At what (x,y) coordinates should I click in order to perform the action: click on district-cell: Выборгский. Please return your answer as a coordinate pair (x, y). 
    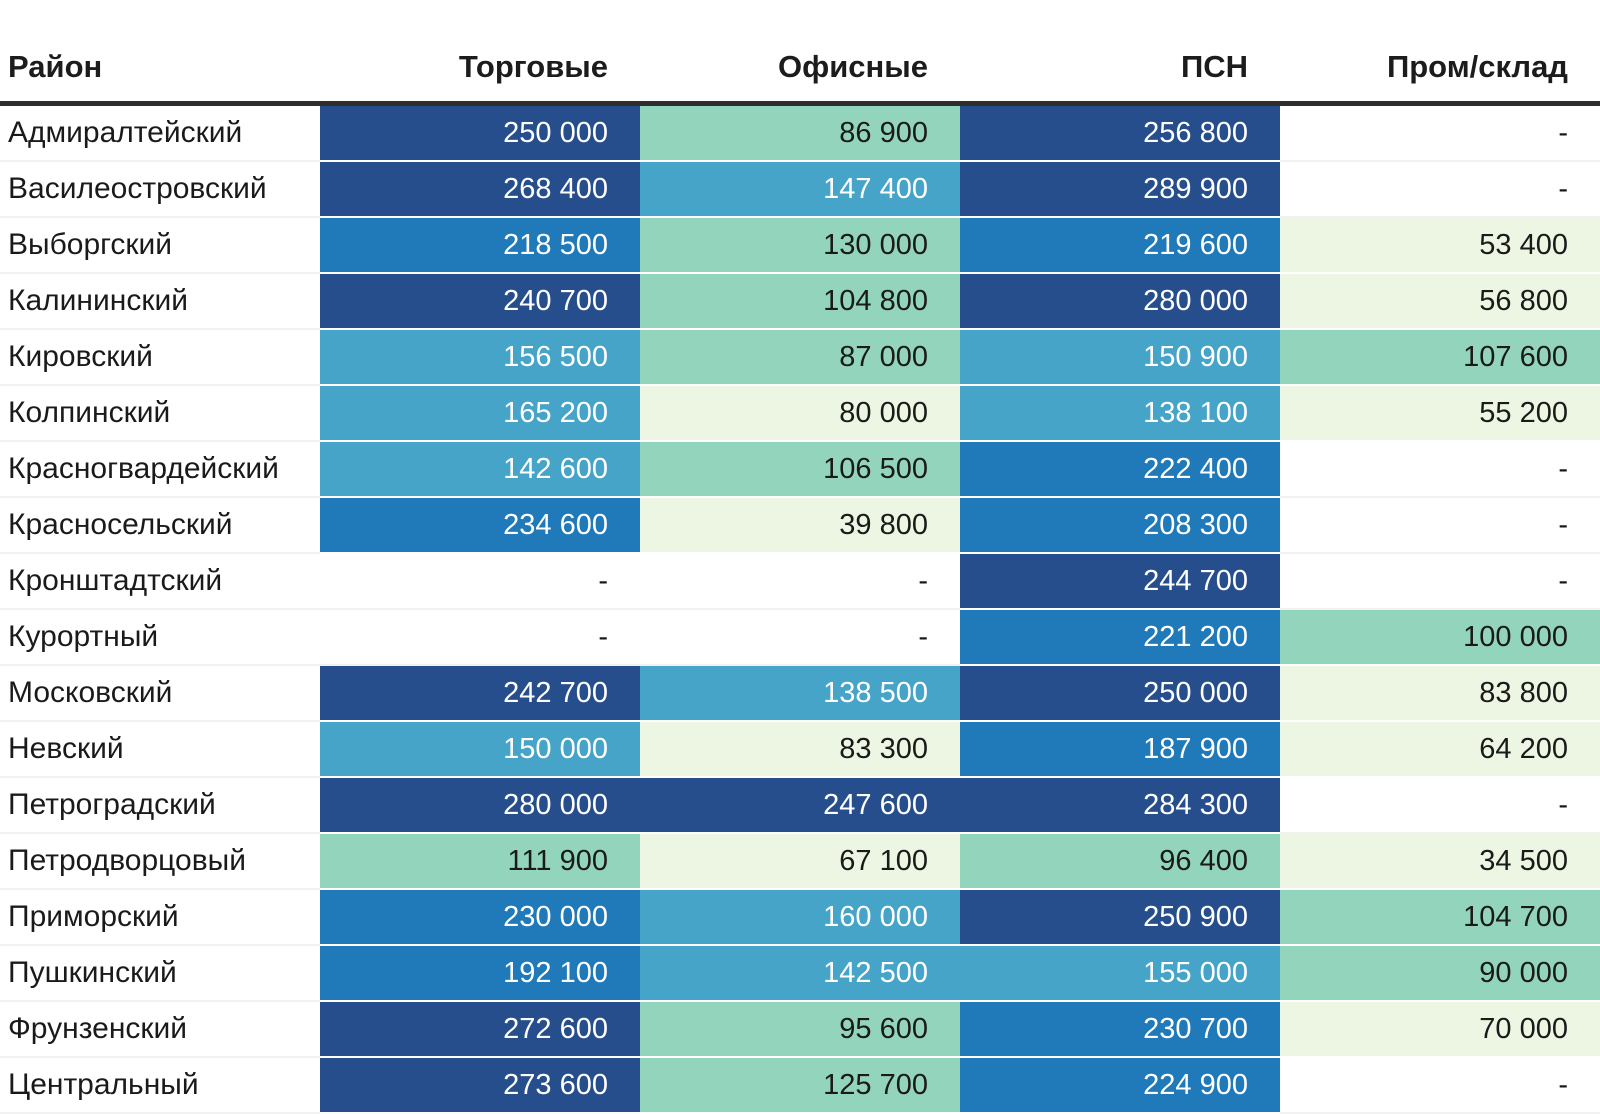
    Looking at the image, I should click on (160, 246).